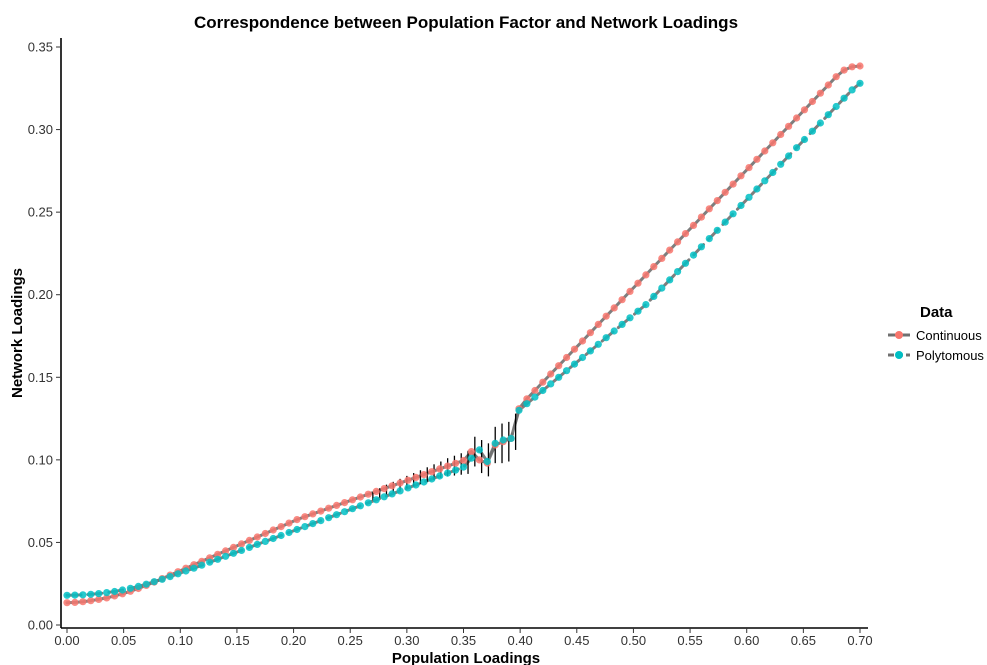 This screenshot has height=665, width=987. What do you see at coordinates (236, 640) in the screenshot?
I see `x-tick-label: 0.15` at bounding box center [236, 640].